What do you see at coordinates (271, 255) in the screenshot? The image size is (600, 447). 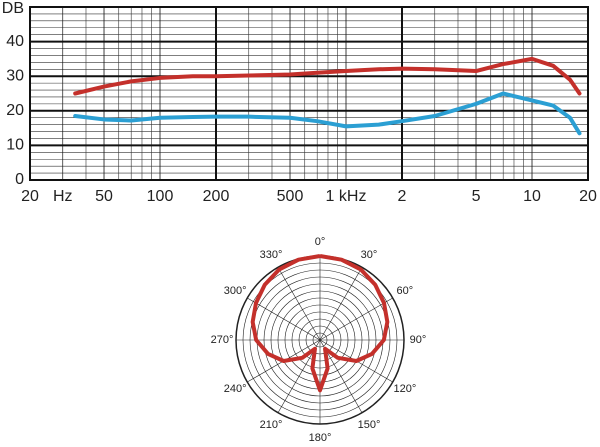 I see `angle-label: 330°` at bounding box center [271, 255].